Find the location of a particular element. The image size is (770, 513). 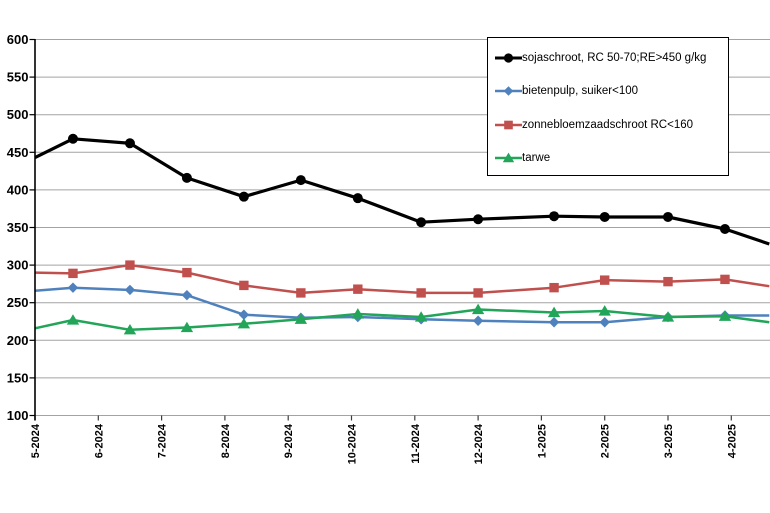

x-tick-label: 7-2024 is located at coordinates (163, 440).